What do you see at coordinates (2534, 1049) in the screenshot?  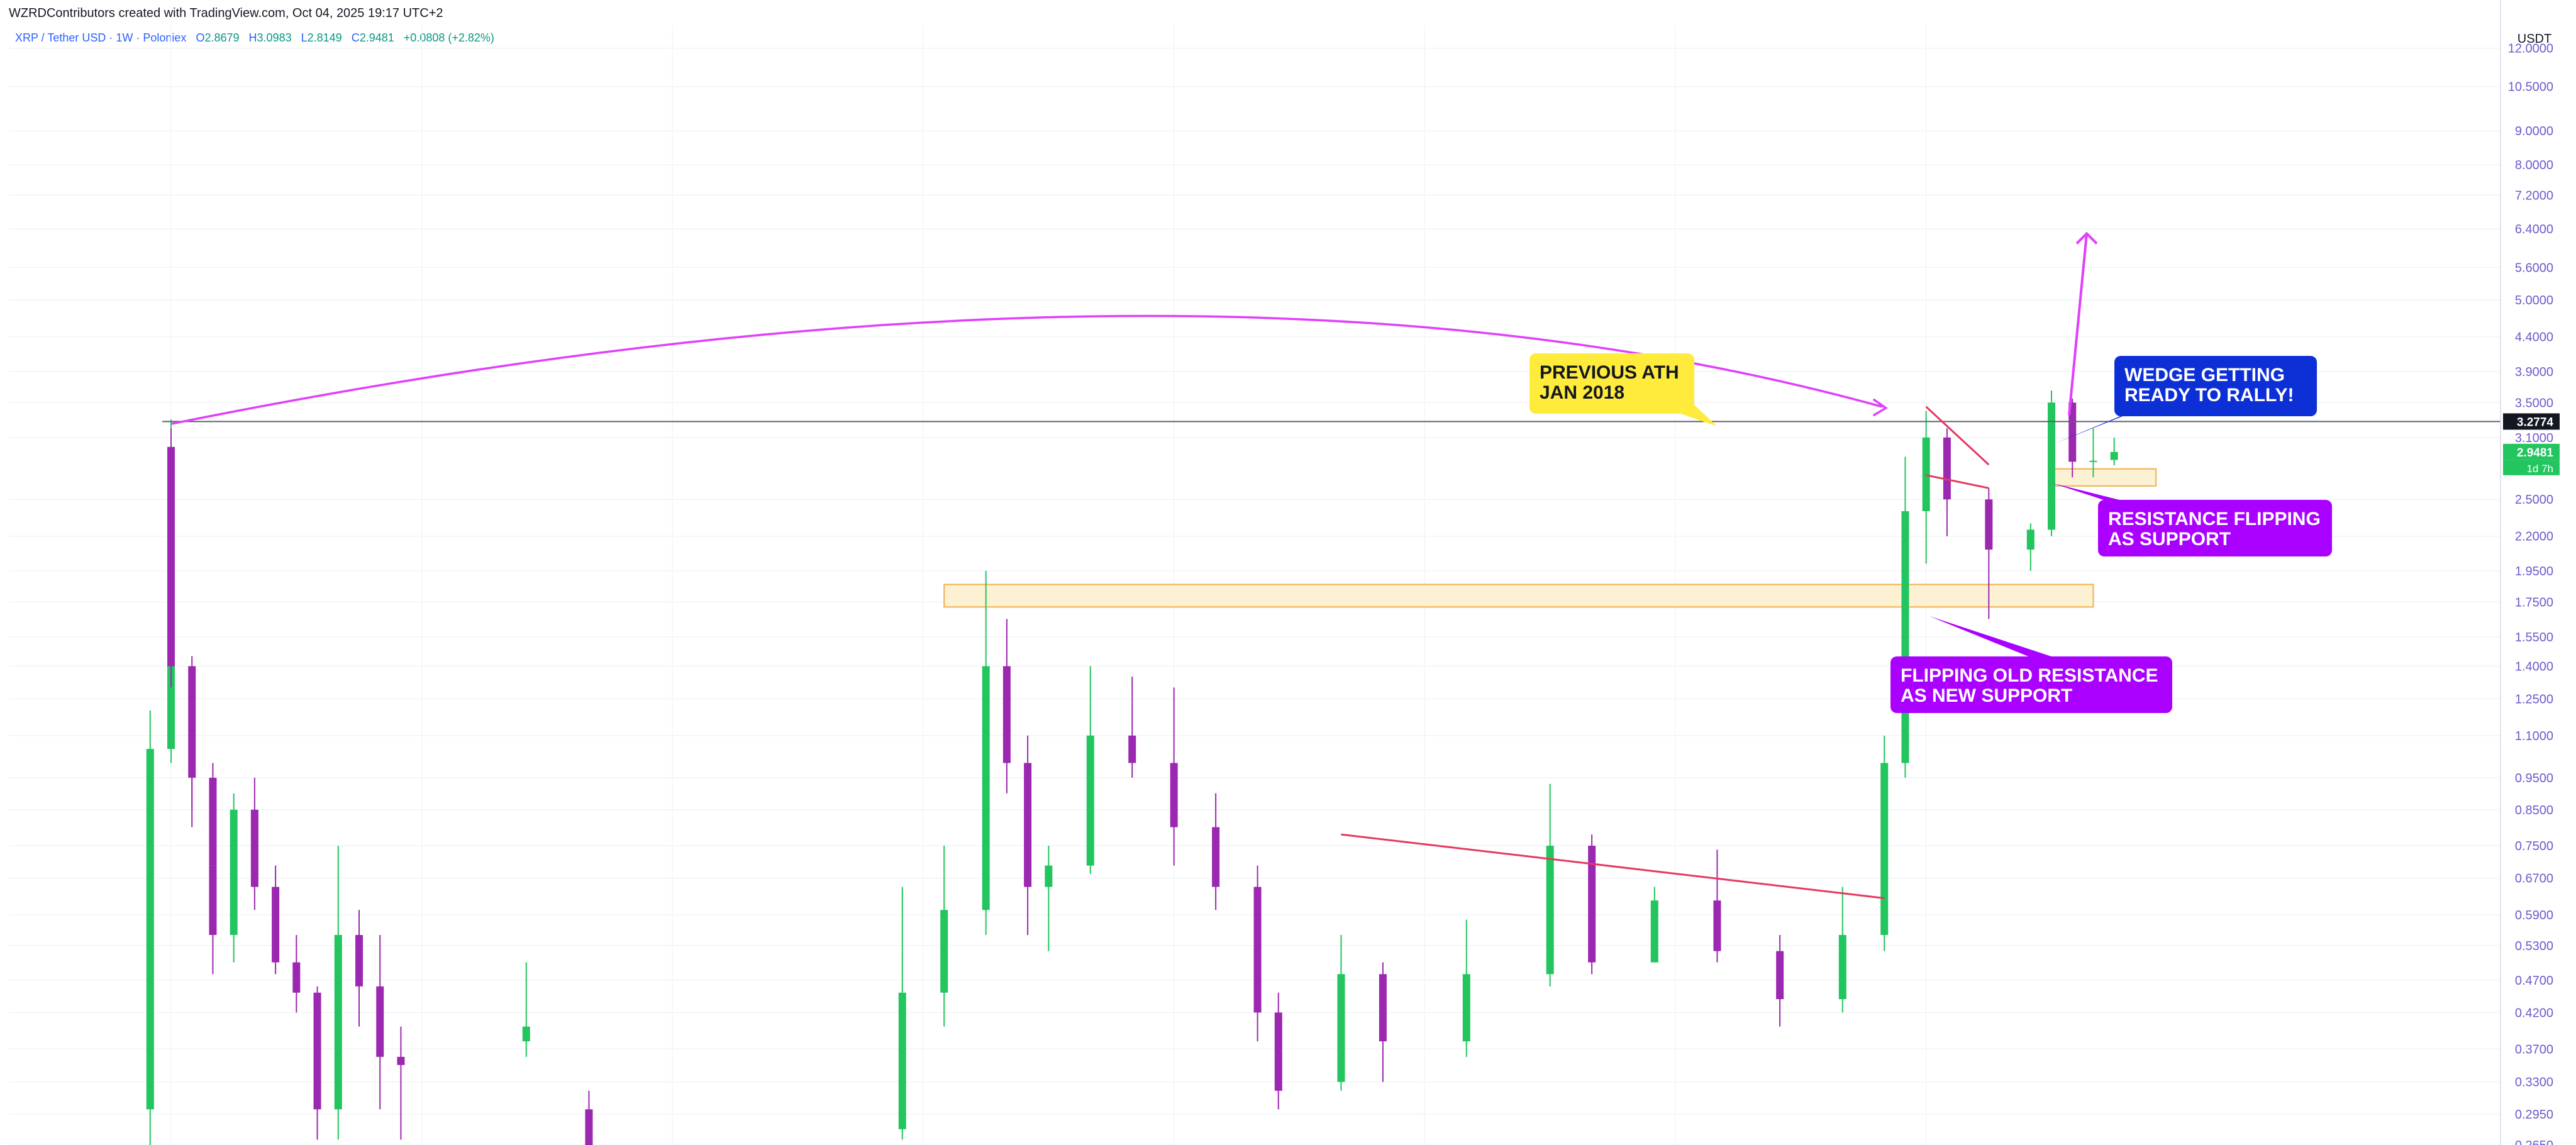 I see `axis-tick-label: 0.3700` at bounding box center [2534, 1049].